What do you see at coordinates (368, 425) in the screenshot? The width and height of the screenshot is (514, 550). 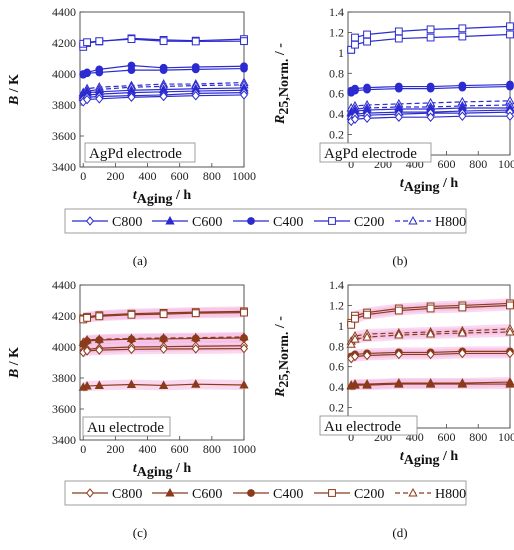 I see `annotation-box` at bounding box center [368, 425].